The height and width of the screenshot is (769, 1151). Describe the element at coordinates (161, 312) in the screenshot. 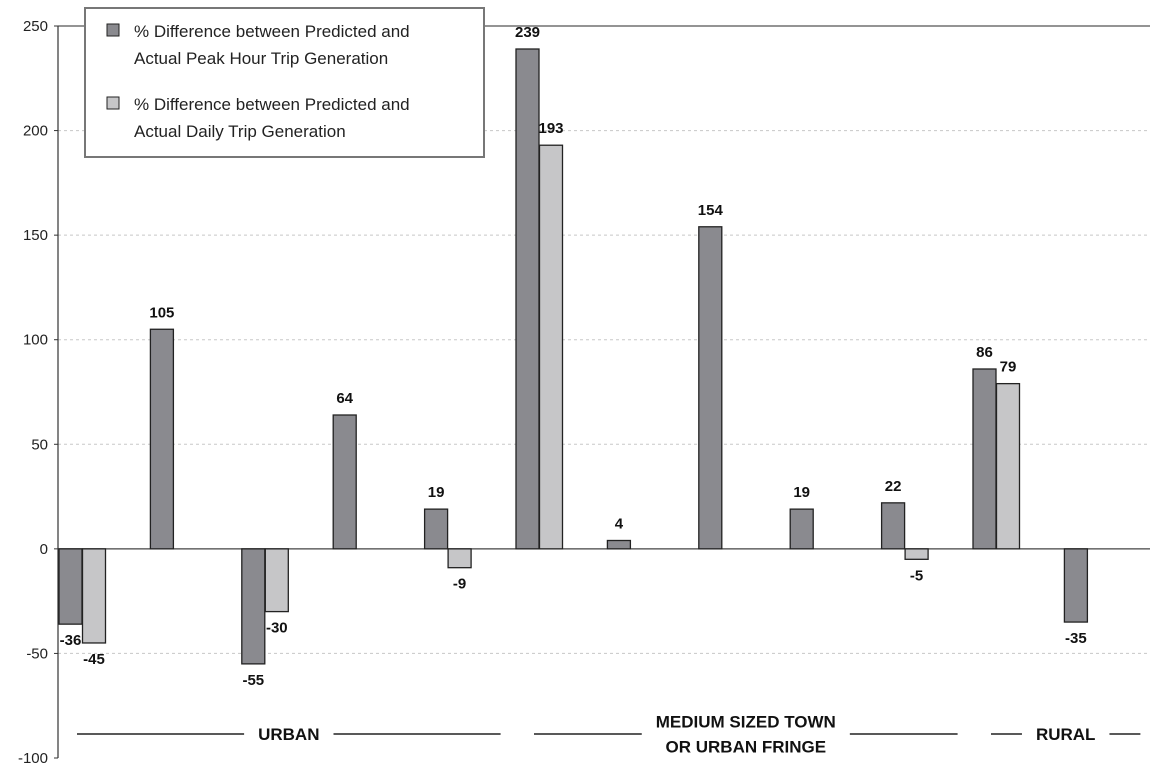

I see `peak-hour-value-label: 105` at that location.